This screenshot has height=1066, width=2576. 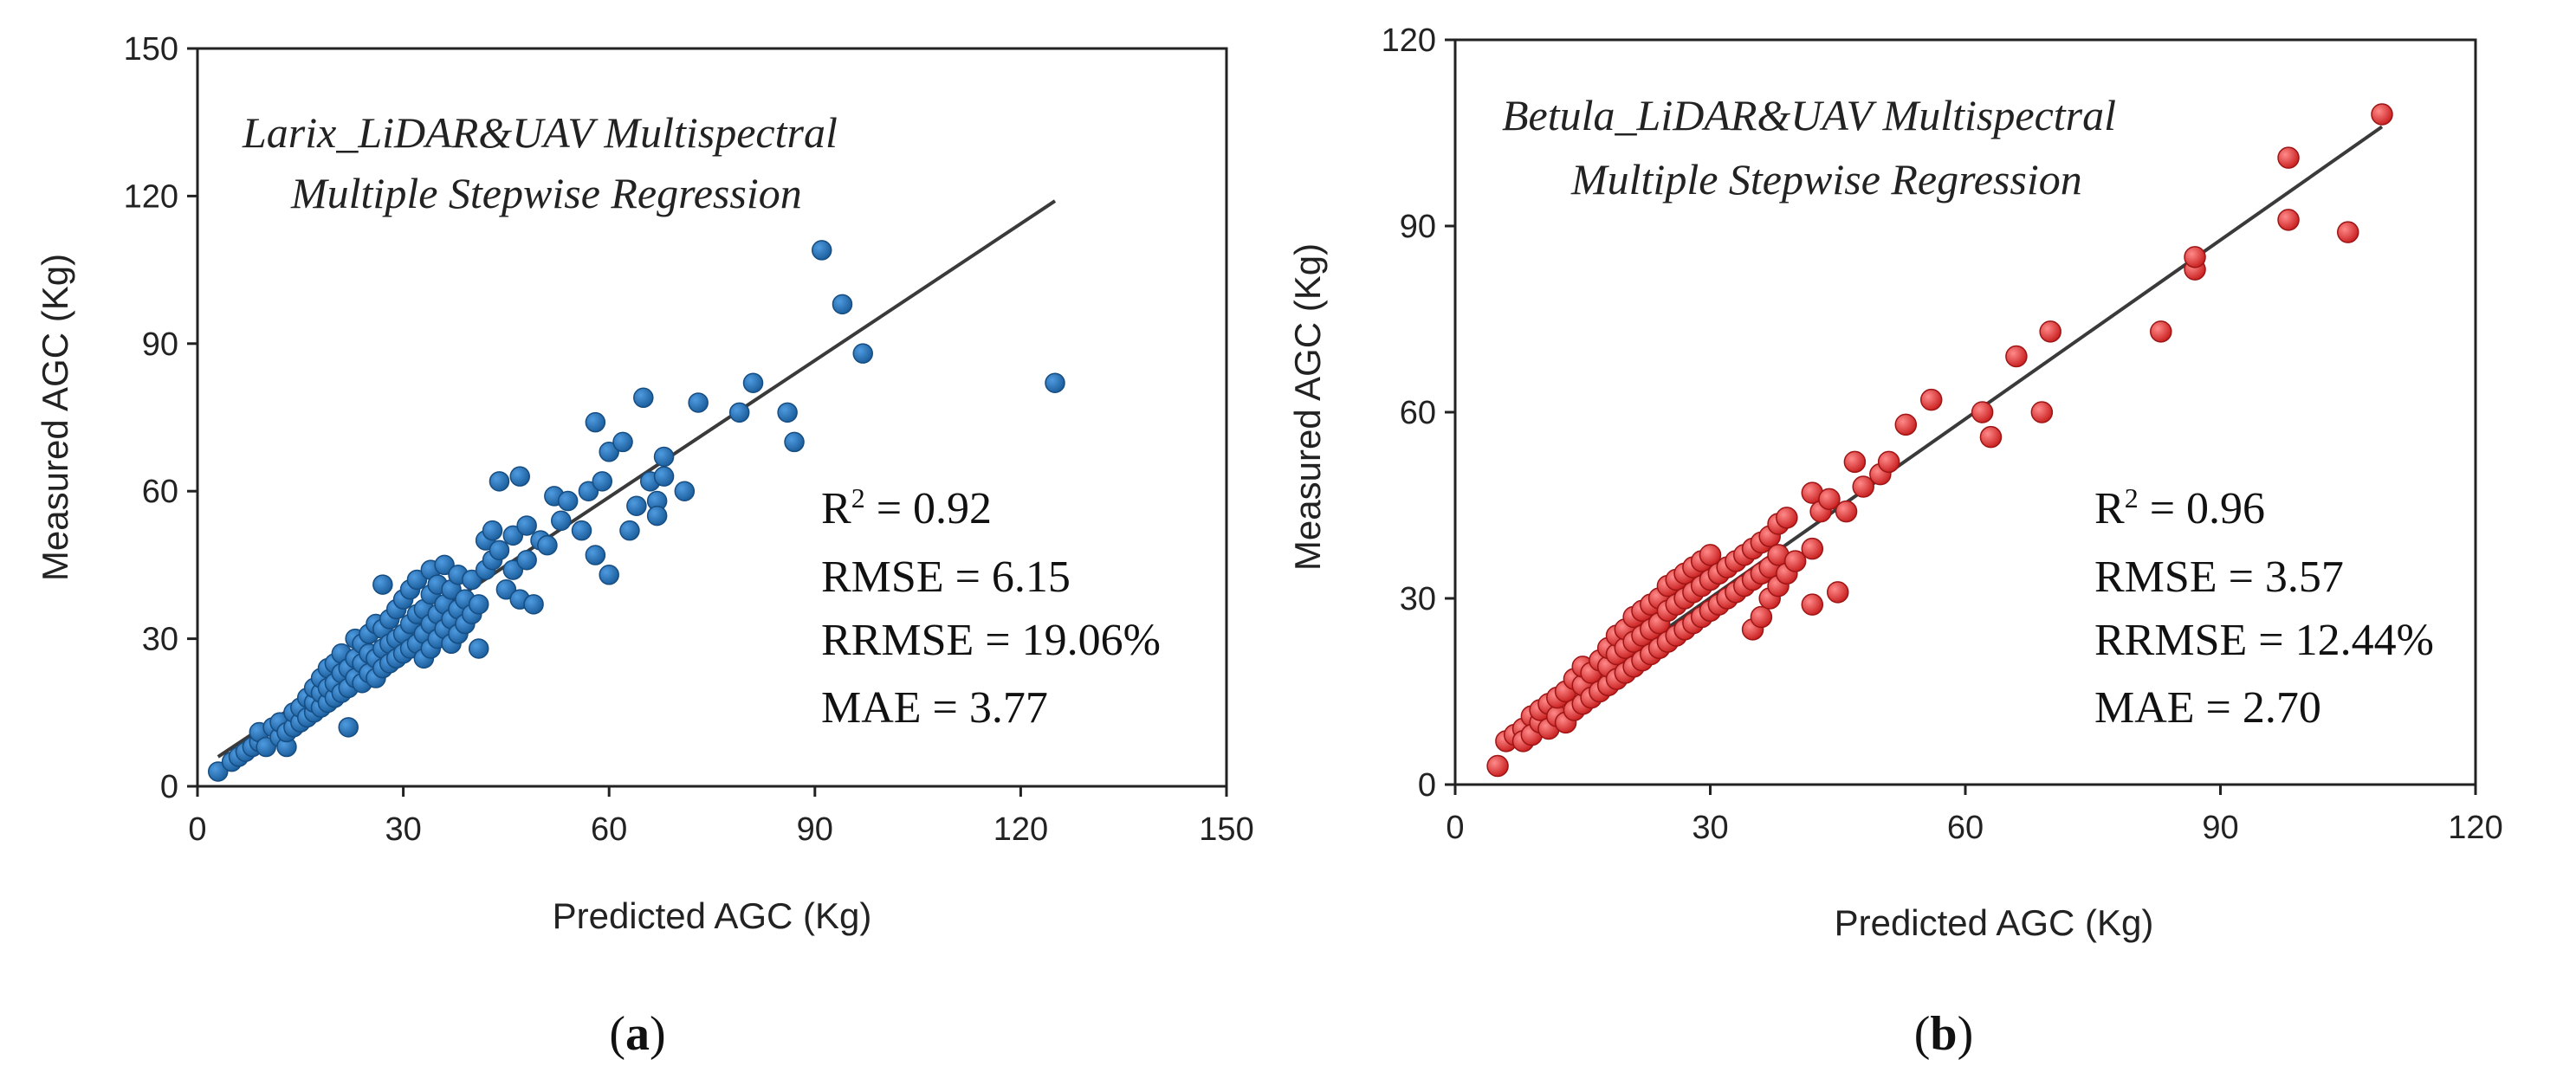 I want to click on stat-rmse: RMSE = 3.57, so click(x=2219, y=577).